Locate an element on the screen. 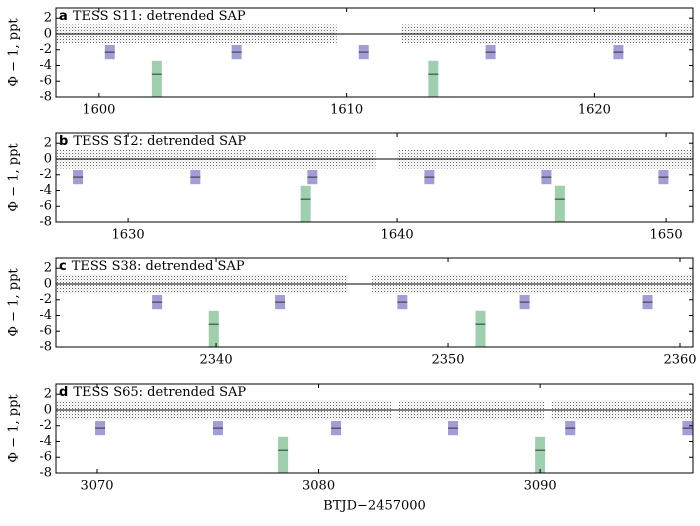 The image size is (700, 526). panel-label: c TESS S38: detrended SAP is located at coordinates (152, 266).